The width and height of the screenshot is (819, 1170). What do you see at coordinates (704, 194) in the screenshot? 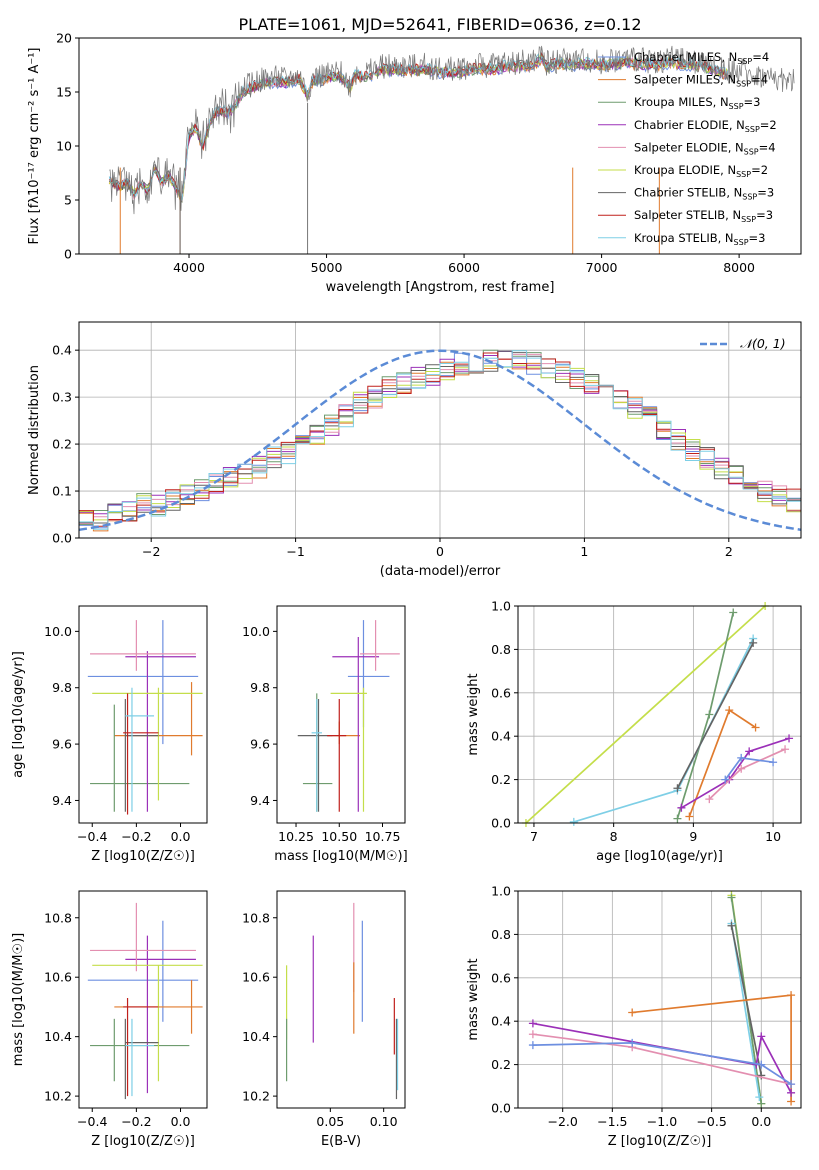
I see `legend-label: Chabrier STELIB, NSSP=3` at bounding box center [704, 194].